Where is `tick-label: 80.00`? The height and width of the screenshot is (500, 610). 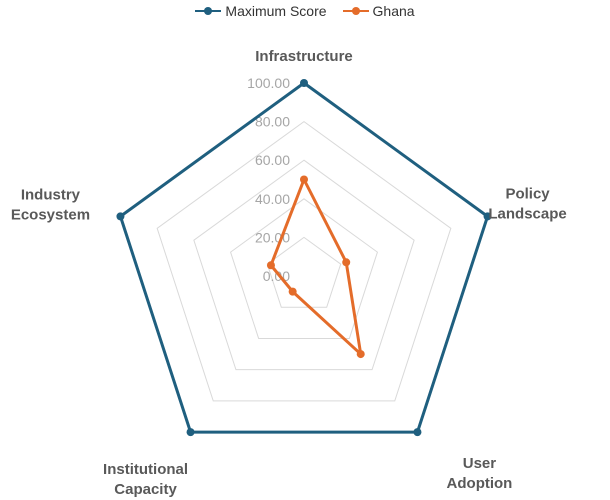
tick-label: 80.00 is located at coordinates (272, 122).